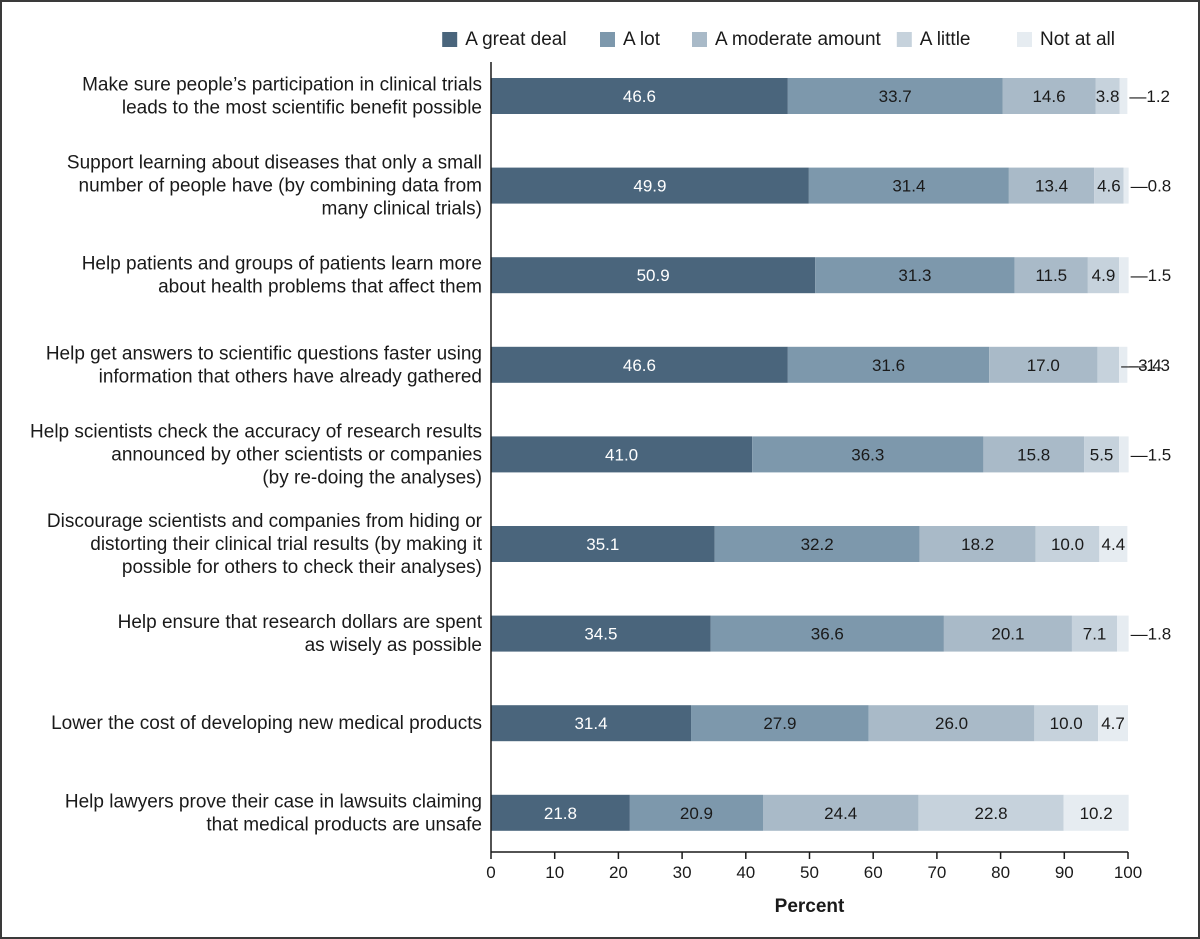 The image size is (1200, 939). Describe the element at coordinates (393, 645) in the screenshot. I see `category-label-line: as wisely as possible` at that location.